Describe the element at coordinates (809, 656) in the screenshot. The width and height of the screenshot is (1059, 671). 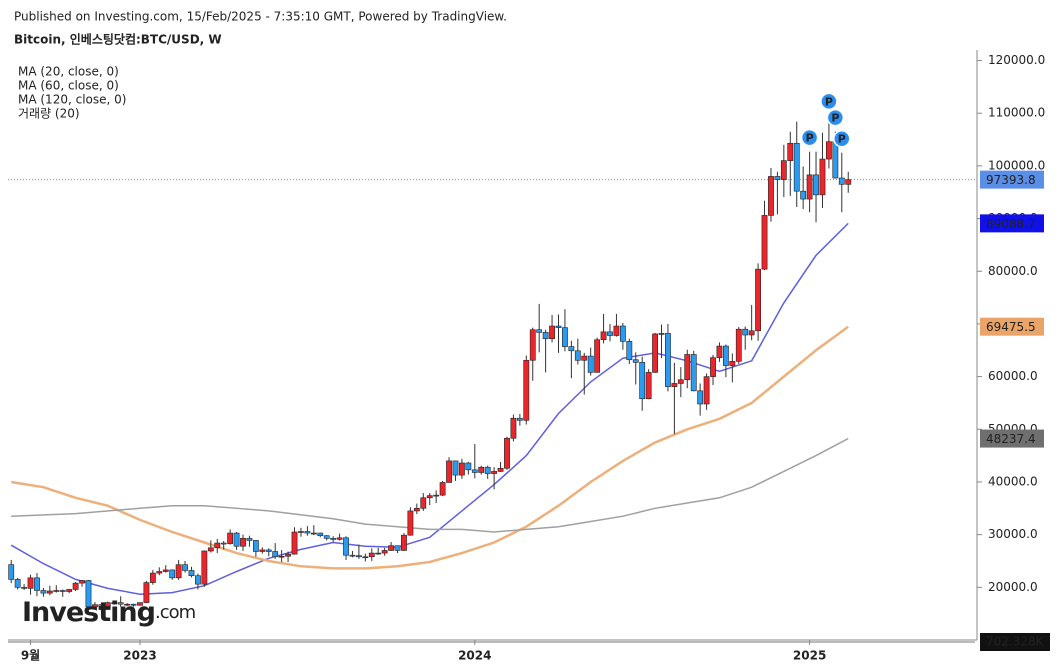
I see `x-tick-label: 2025` at that location.